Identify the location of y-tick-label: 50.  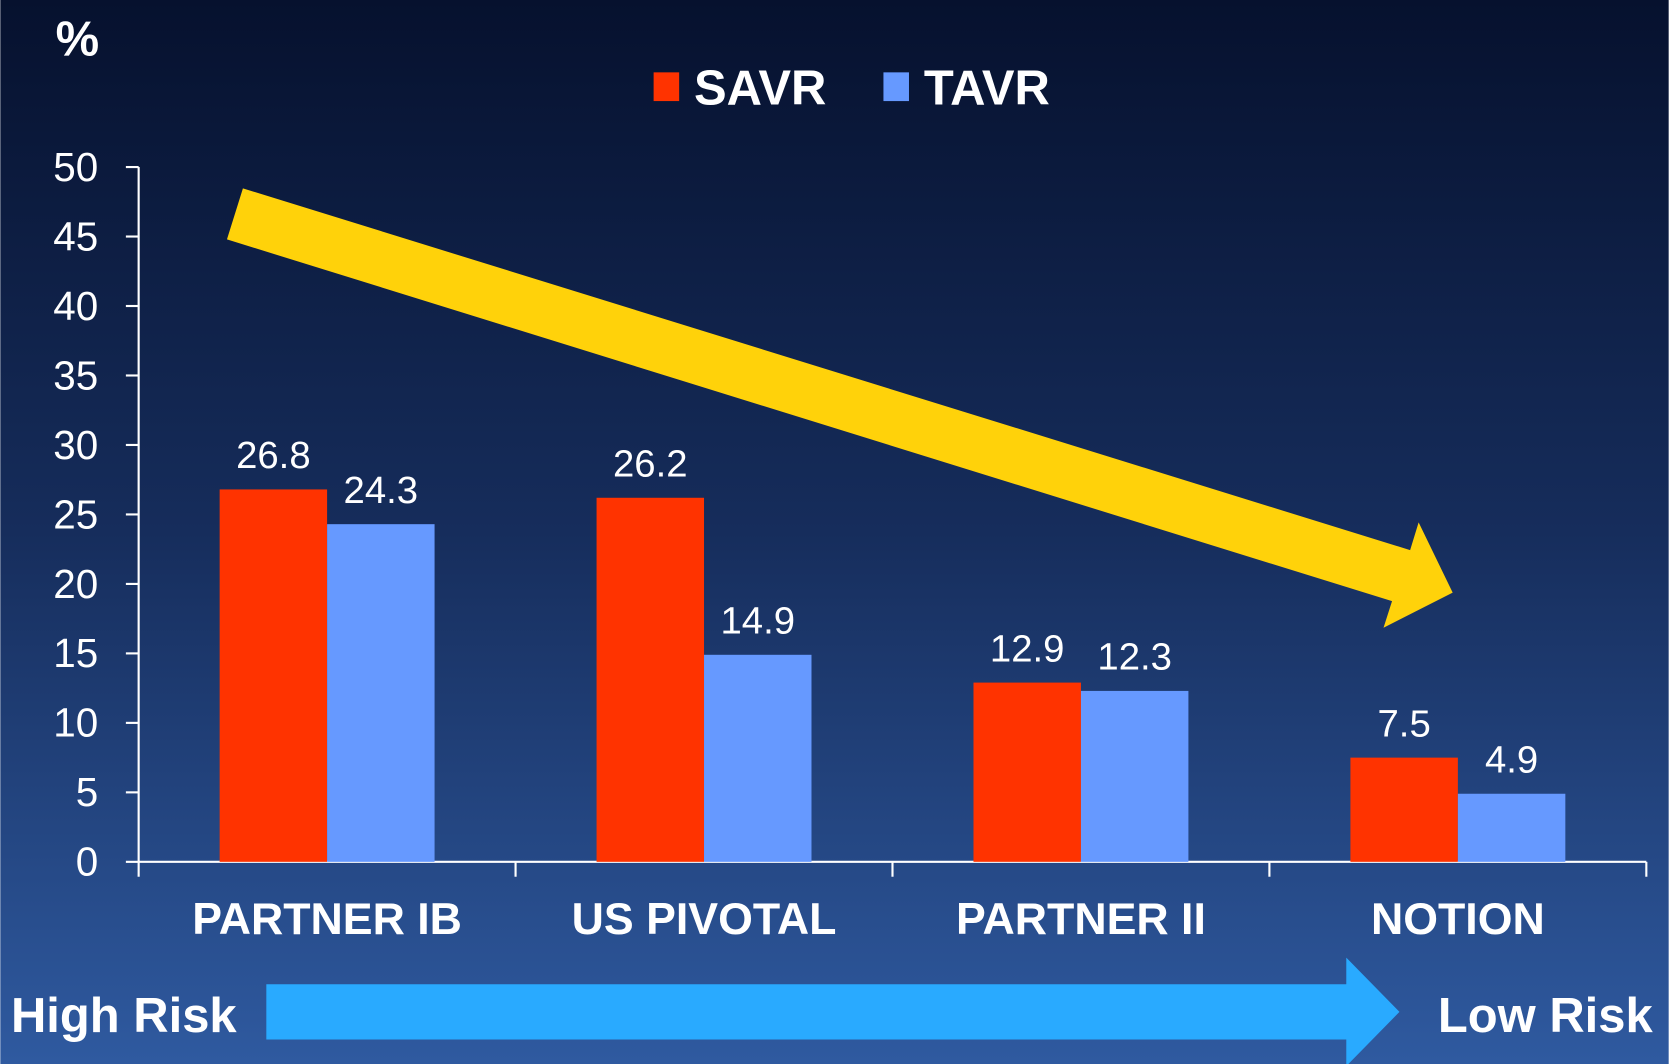
(75, 167).